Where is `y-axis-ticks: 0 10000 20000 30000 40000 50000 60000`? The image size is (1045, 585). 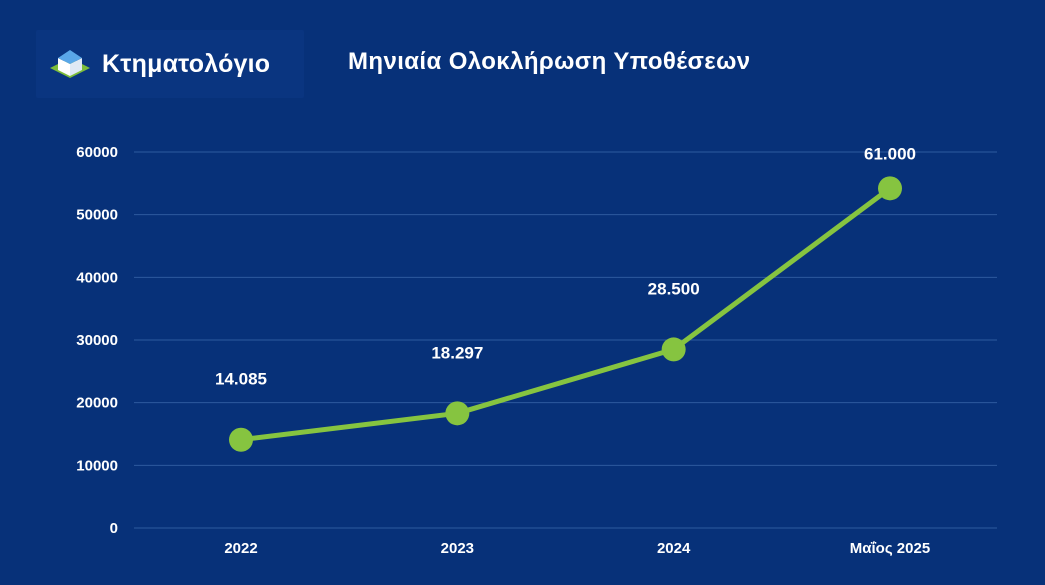 y-axis-ticks: 0 10000 20000 30000 40000 50000 60000 is located at coordinates (97, 340).